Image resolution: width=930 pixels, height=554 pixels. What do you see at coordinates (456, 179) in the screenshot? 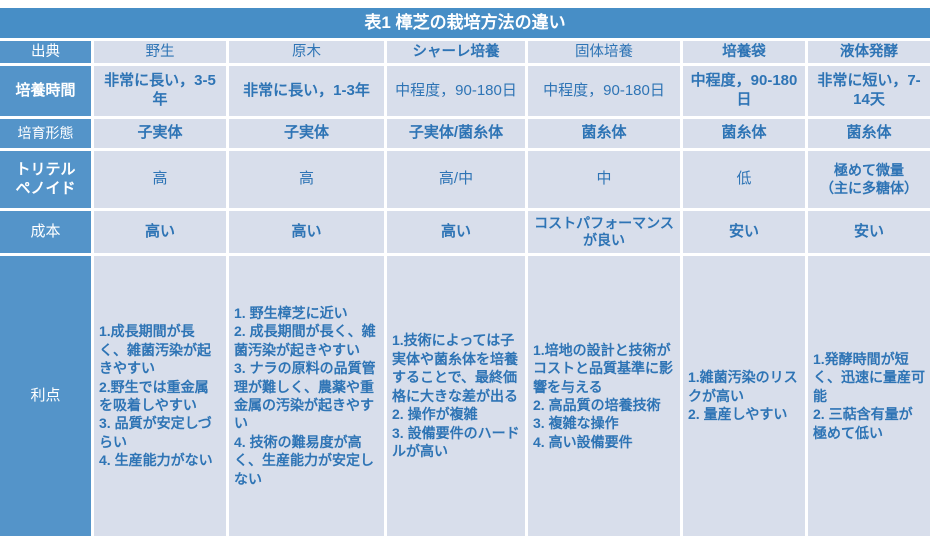
I see `cell-triterpenoid-petri-dish: 高/中` at bounding box center [456, 179].